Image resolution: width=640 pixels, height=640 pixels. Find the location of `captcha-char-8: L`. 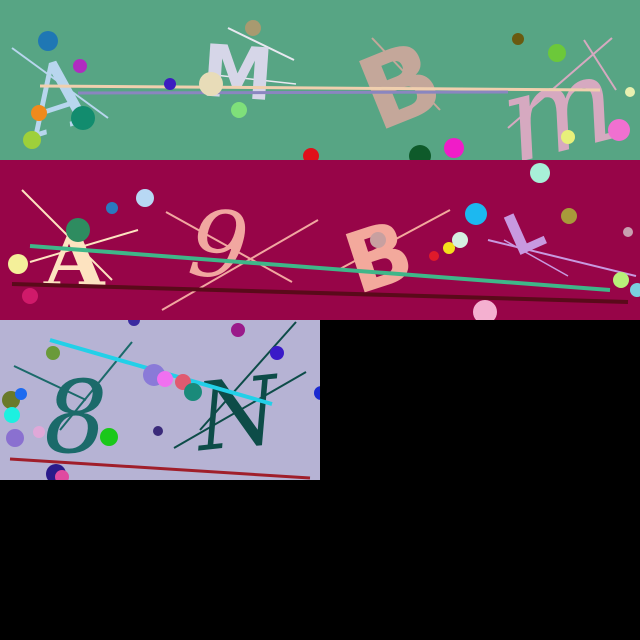

captcha-char-8: L is located at coordinates (524, 233).